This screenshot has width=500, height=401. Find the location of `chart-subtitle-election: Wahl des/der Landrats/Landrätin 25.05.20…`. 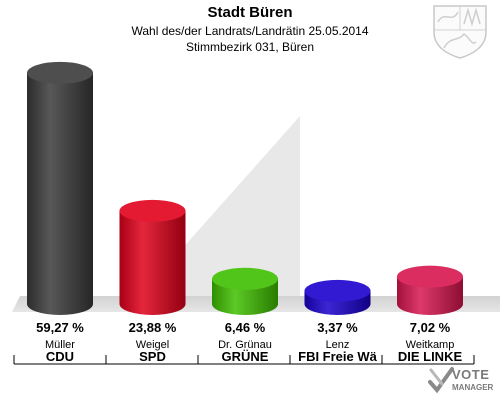

chart-subtitle-election: Wahl des/der Landrats/Landrätin 25.05.20… is located at coordinates (250, 31).